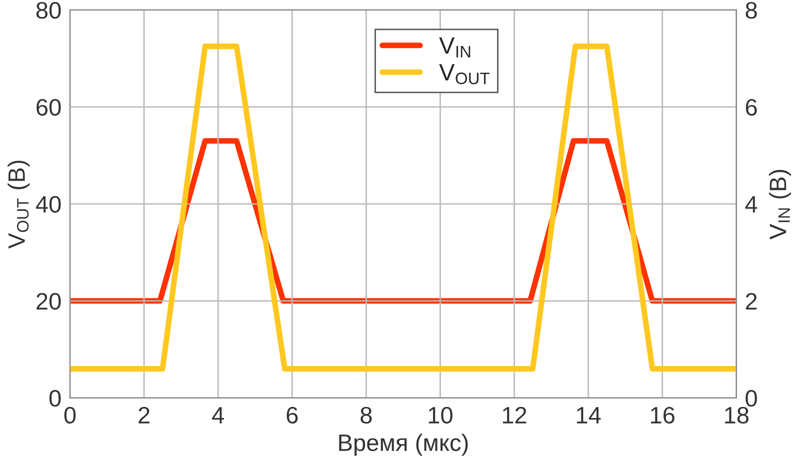 This screenshot has height=472, width=800. I want to click on legend-label: V$_{IN}$, so click(454, 47).